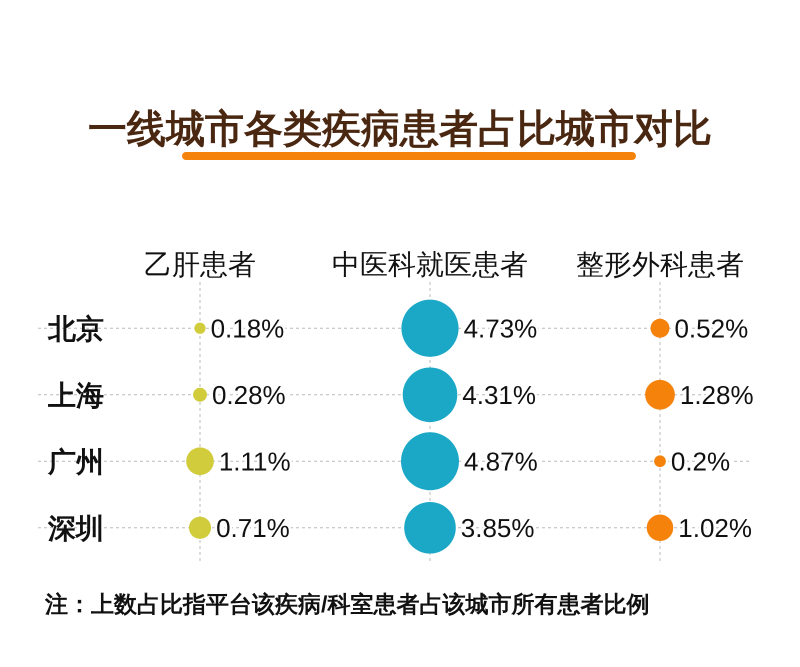 The width and height of the screenshot is (800, 667). Describe the element at coordinates (347, 604) in the screenshot. I see `annotation: 注：上数占比指平台该疾病/科室患者占该城市所有患者比例` at that location.